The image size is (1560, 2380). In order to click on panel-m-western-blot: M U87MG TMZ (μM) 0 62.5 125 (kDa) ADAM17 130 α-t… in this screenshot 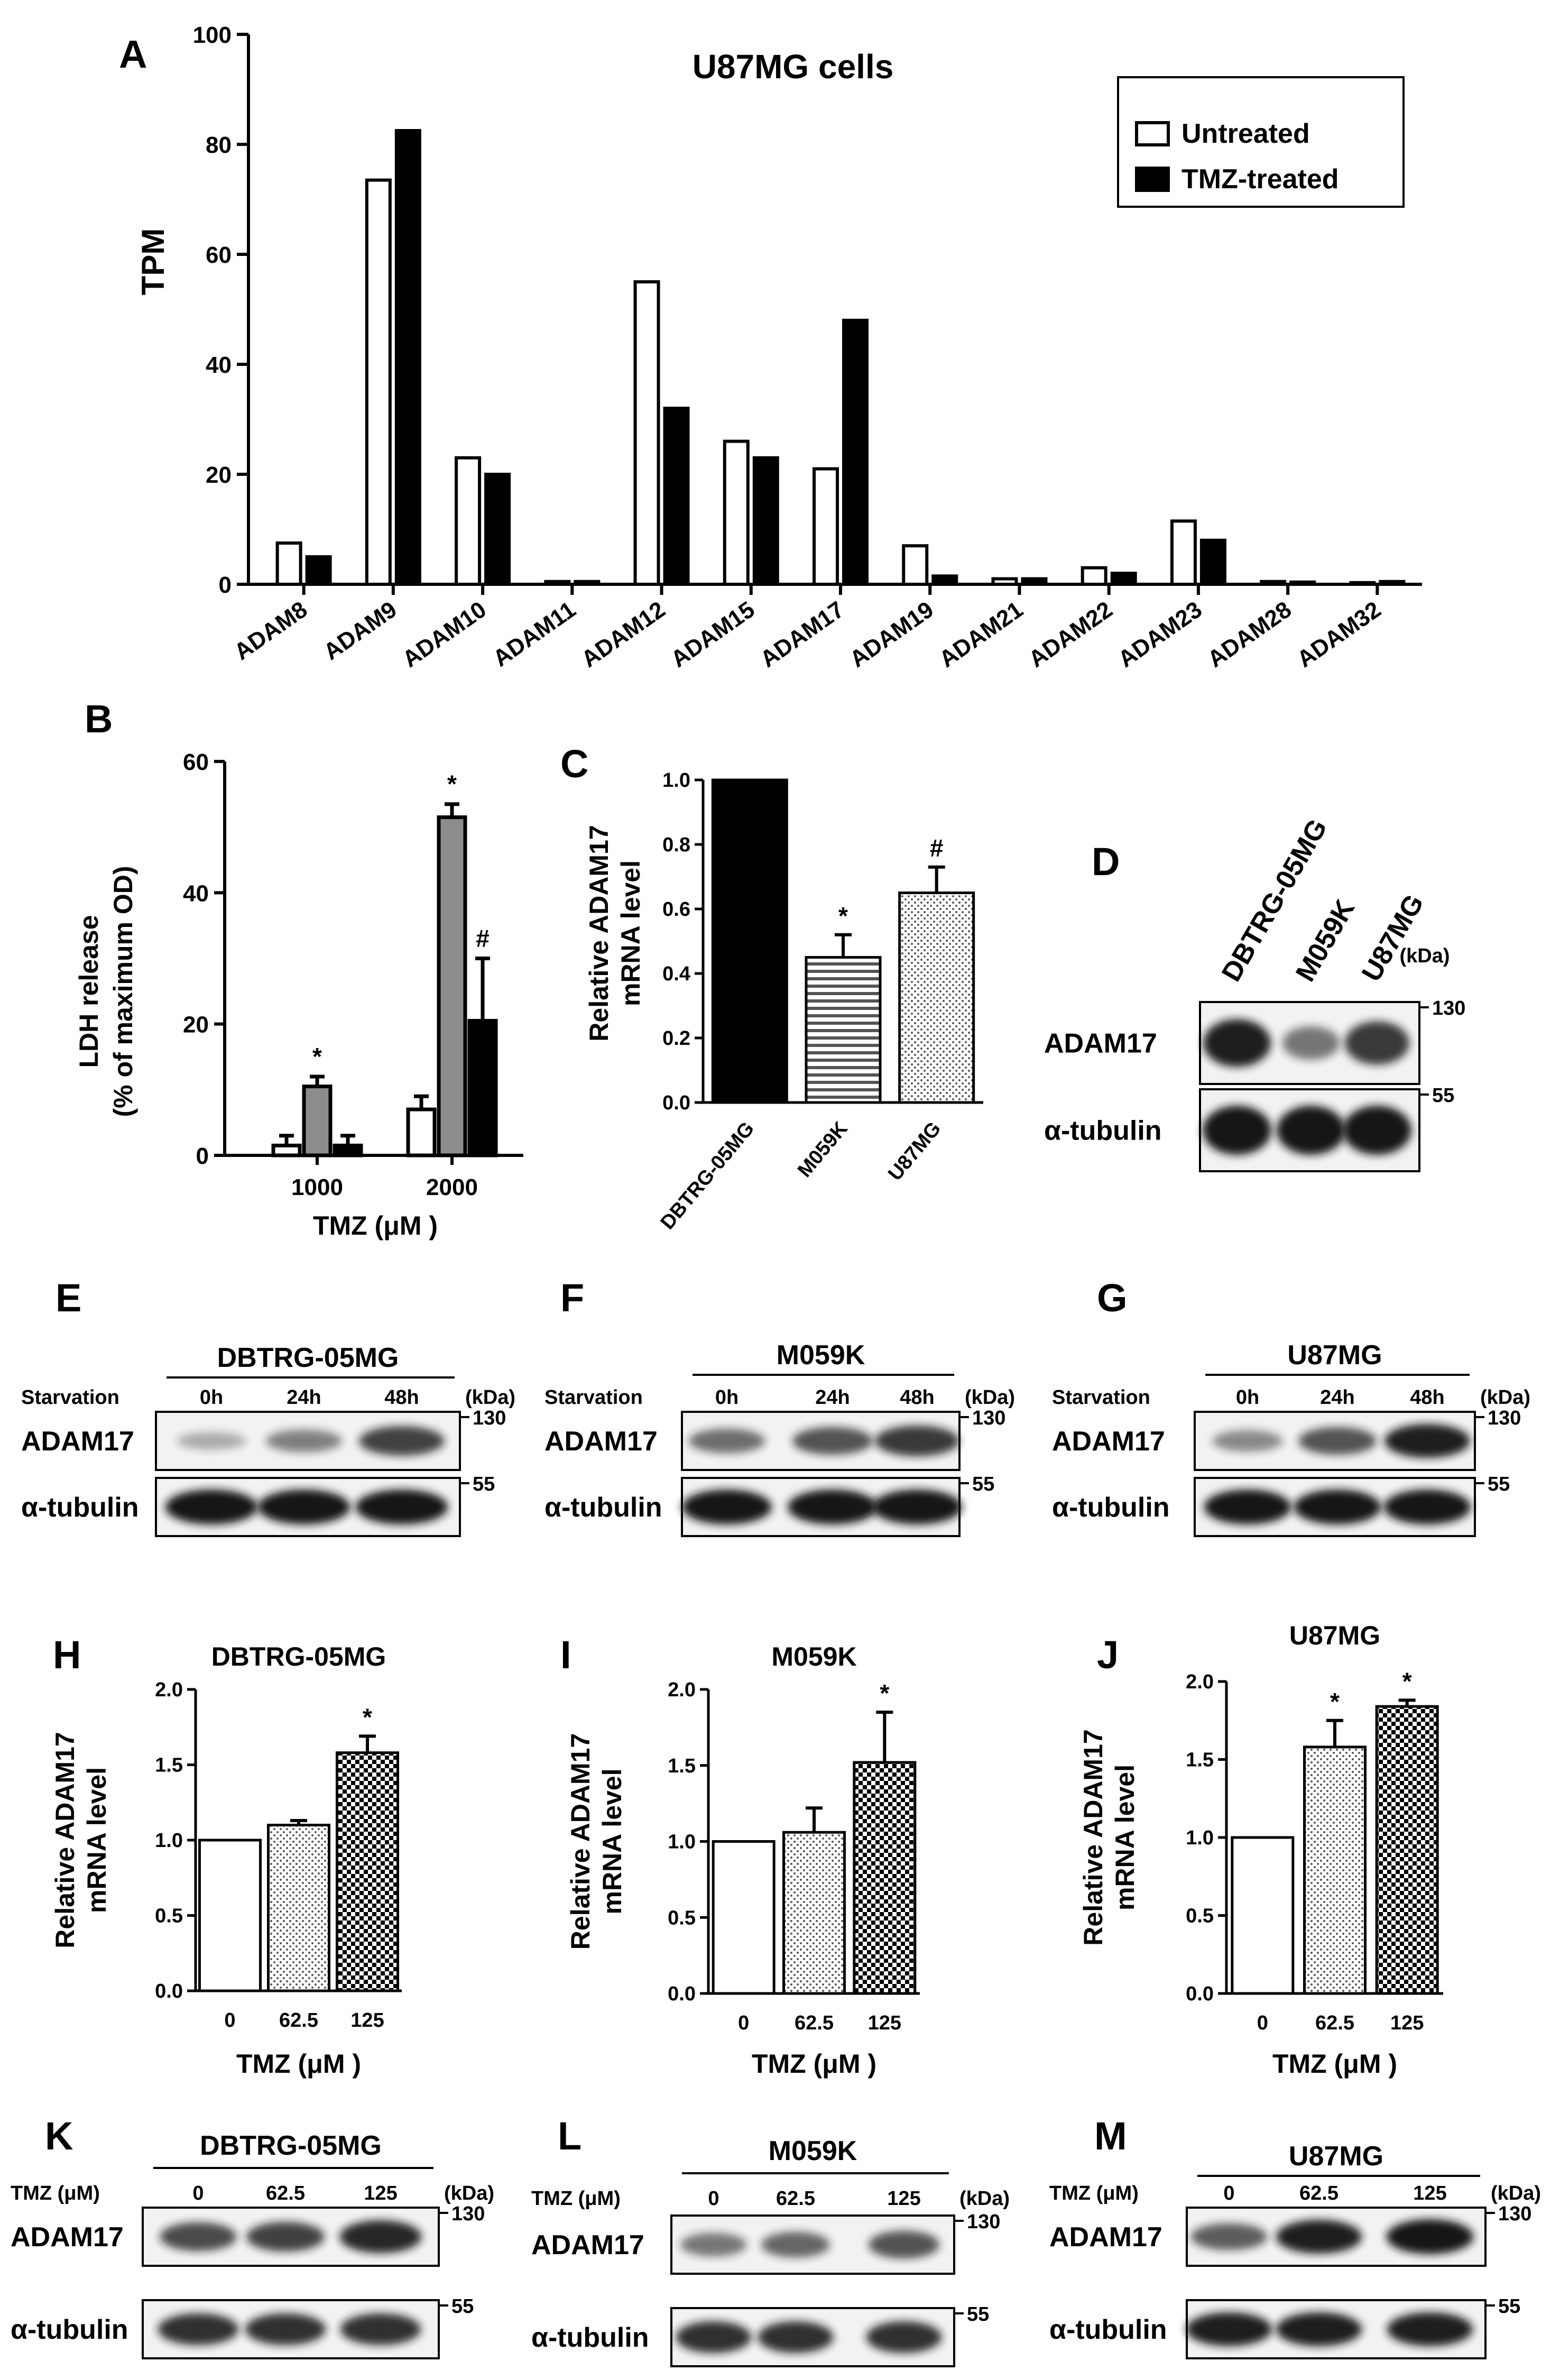, I will do `click(1295, 2236)`.